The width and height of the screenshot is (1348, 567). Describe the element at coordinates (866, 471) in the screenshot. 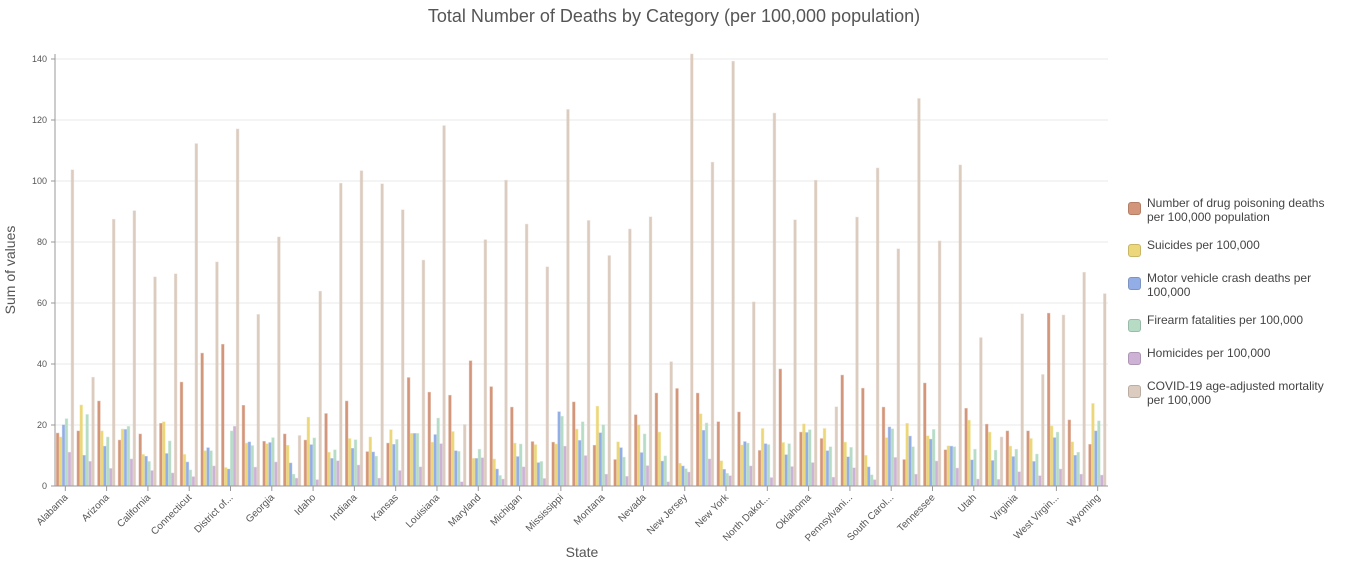

I see `bar: Rhode Island — Suicides per 100,000: 10` at that location.